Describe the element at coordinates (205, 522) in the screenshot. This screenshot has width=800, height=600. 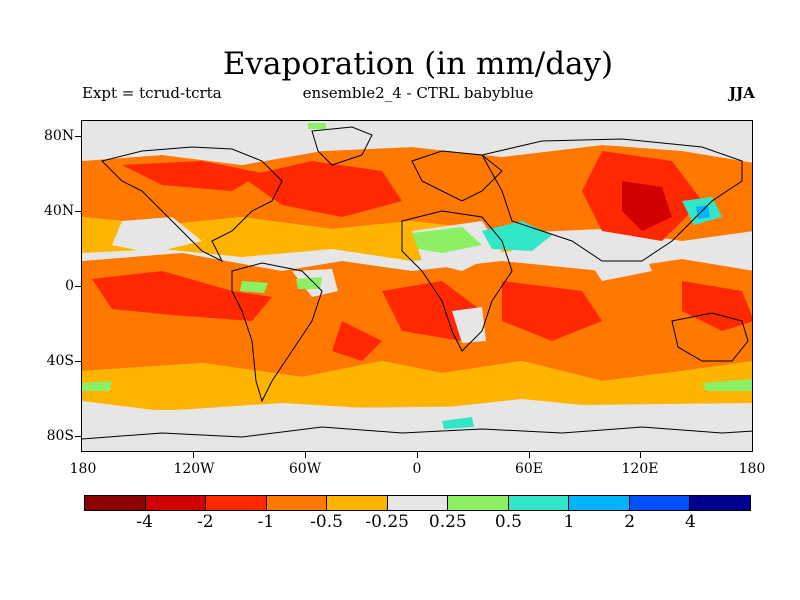
I see `colorbar-label: -2` at that location.